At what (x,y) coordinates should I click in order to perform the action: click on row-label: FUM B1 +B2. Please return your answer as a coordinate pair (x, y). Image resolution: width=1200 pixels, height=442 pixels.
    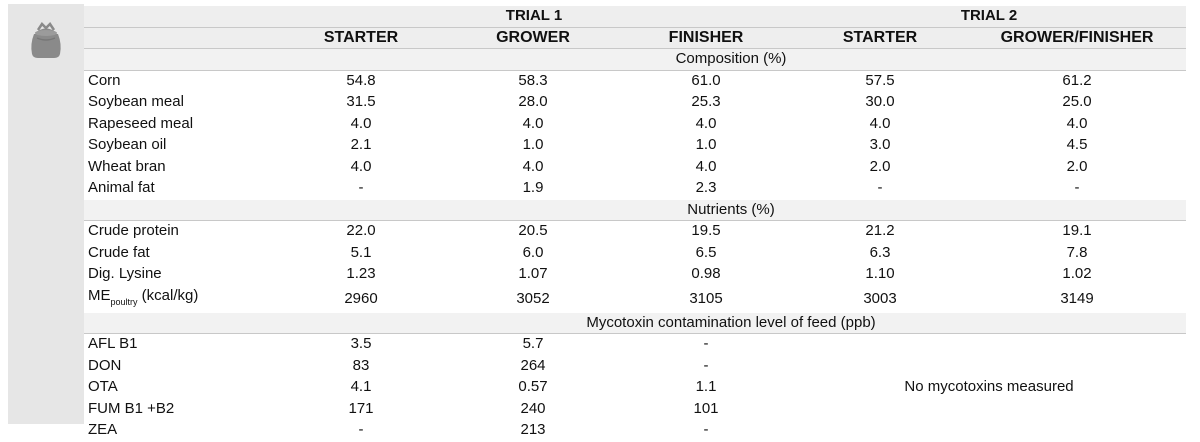
    Looking at the image, I should click on (180, 409).